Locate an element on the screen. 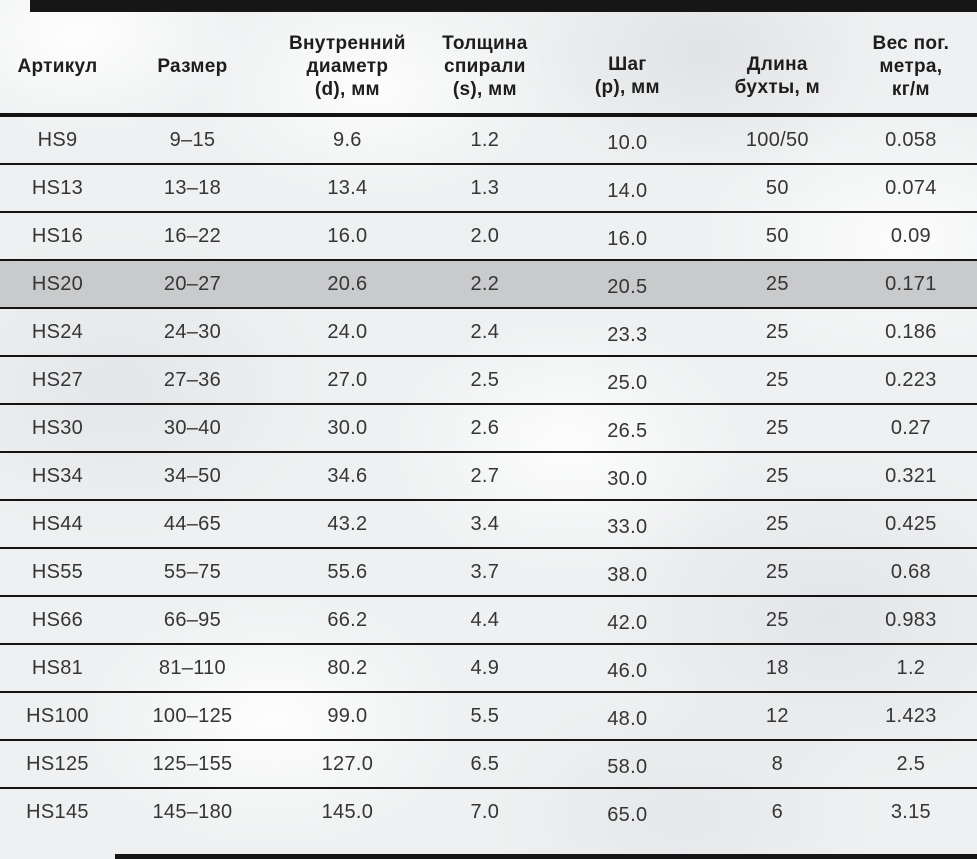 The height and width of the screenshot is (859, 977). top-border-bar is located at coordinates (503, 6).